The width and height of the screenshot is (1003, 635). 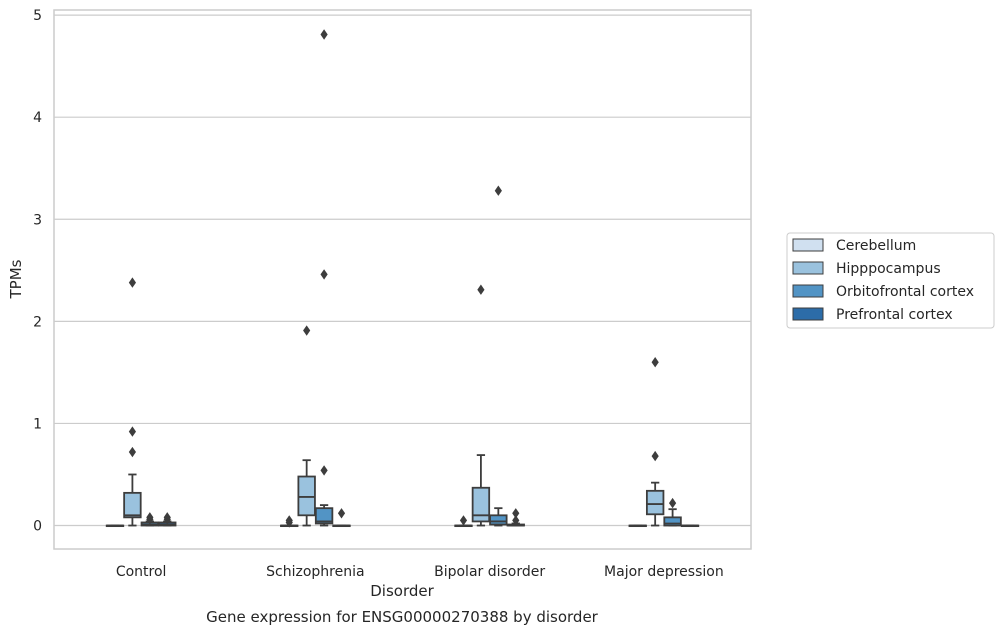 What do you see at coordinates (37, 220) in the screenshot?
I see `y-tick-label: 3` at bounding box center [37, 220].